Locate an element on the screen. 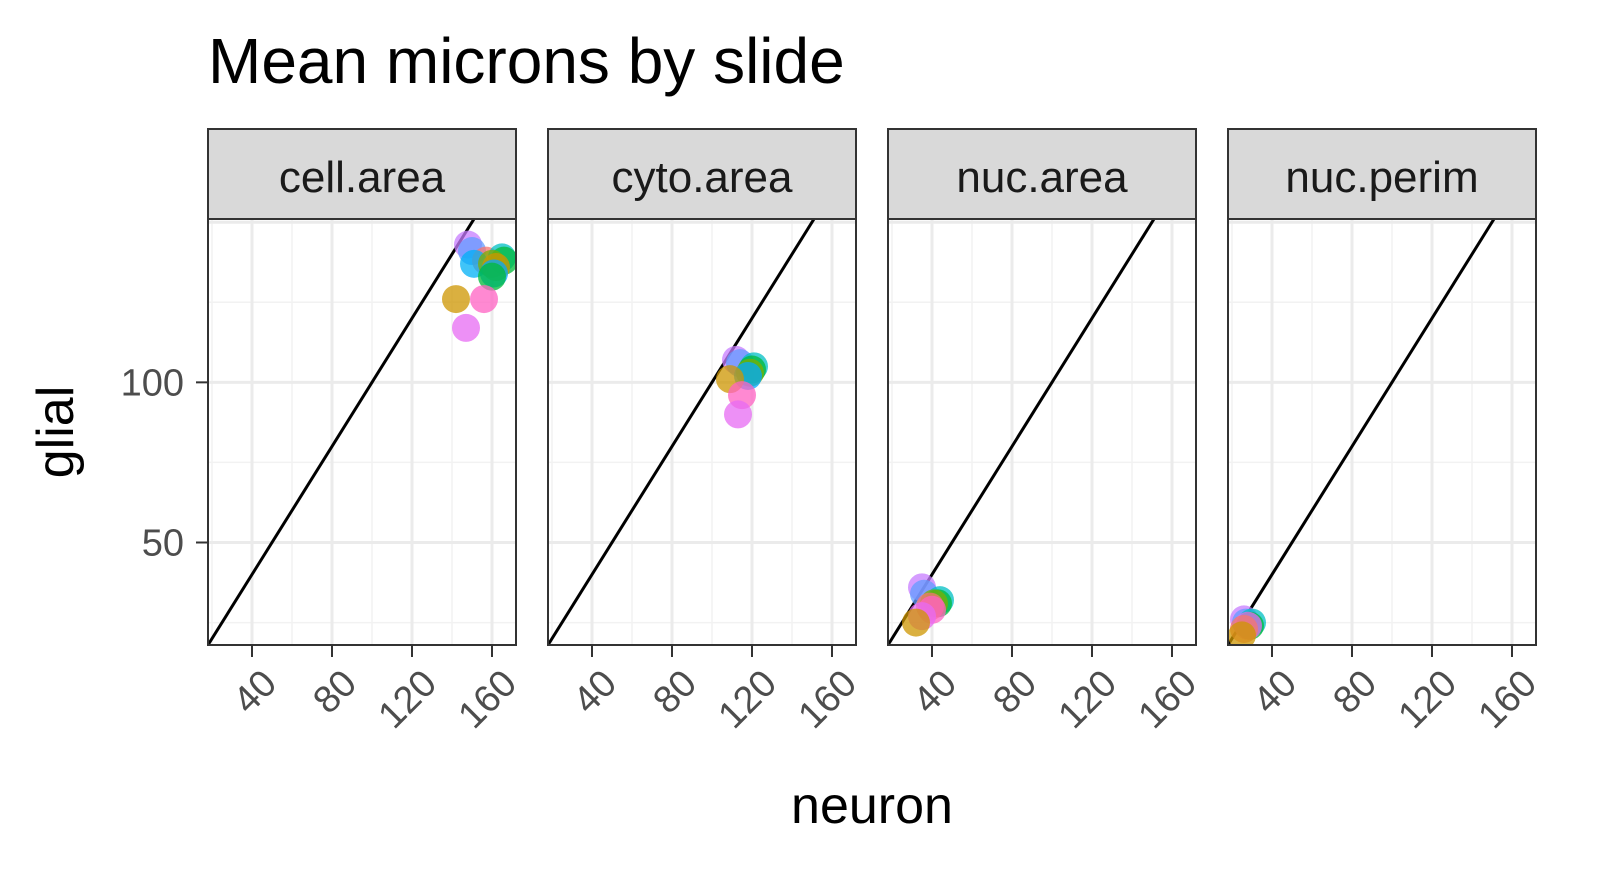 The width and height of the screenshot is (1600, 880). chart-title: Mean microns by slide is located at coordinates (526, 61).